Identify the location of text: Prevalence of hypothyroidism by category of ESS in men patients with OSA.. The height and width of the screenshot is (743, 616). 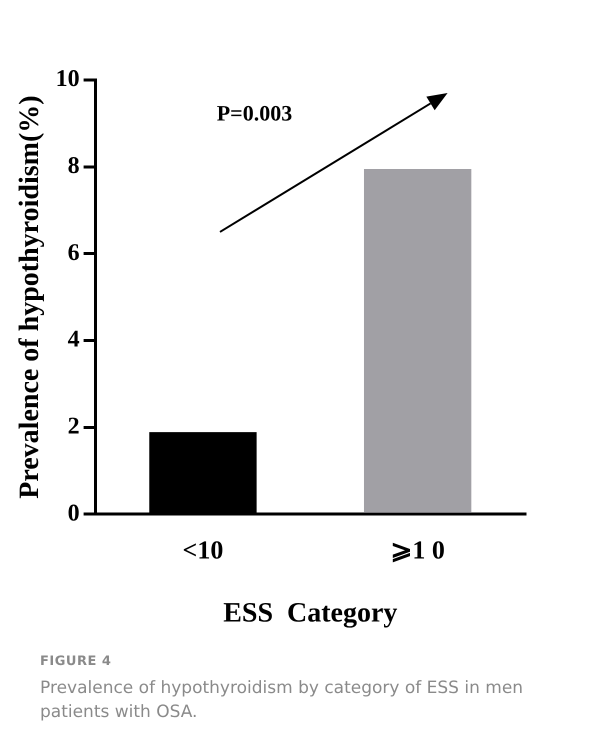
(282, 700).